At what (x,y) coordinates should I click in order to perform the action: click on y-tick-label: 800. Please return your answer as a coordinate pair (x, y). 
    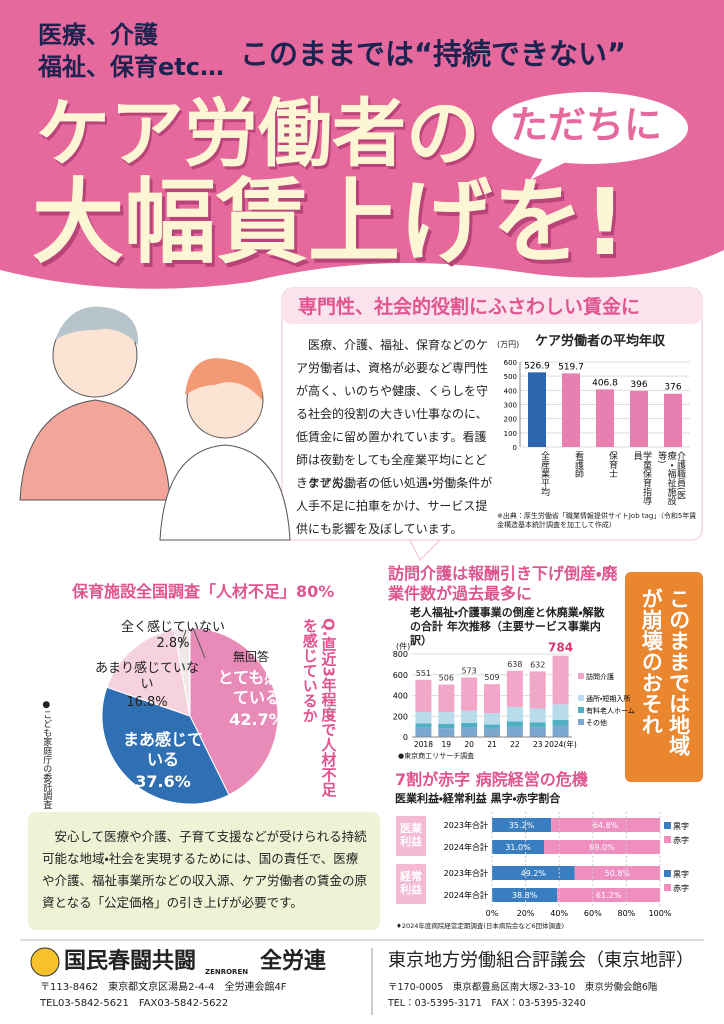
    Looking at the image, I should click on (400, 654).